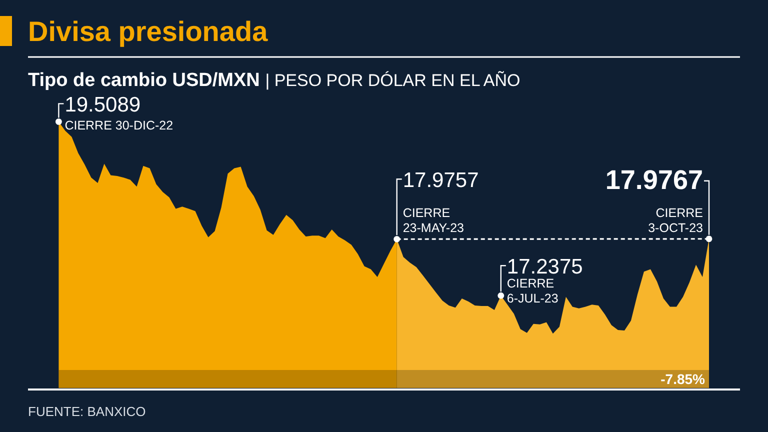 The width and height of the screenshot is (768, 432). Describe the element at coordinates (440, 202) in the screenshot. I see `annotation: 17.9757 CIERRE 23-MAY-23` at that location.